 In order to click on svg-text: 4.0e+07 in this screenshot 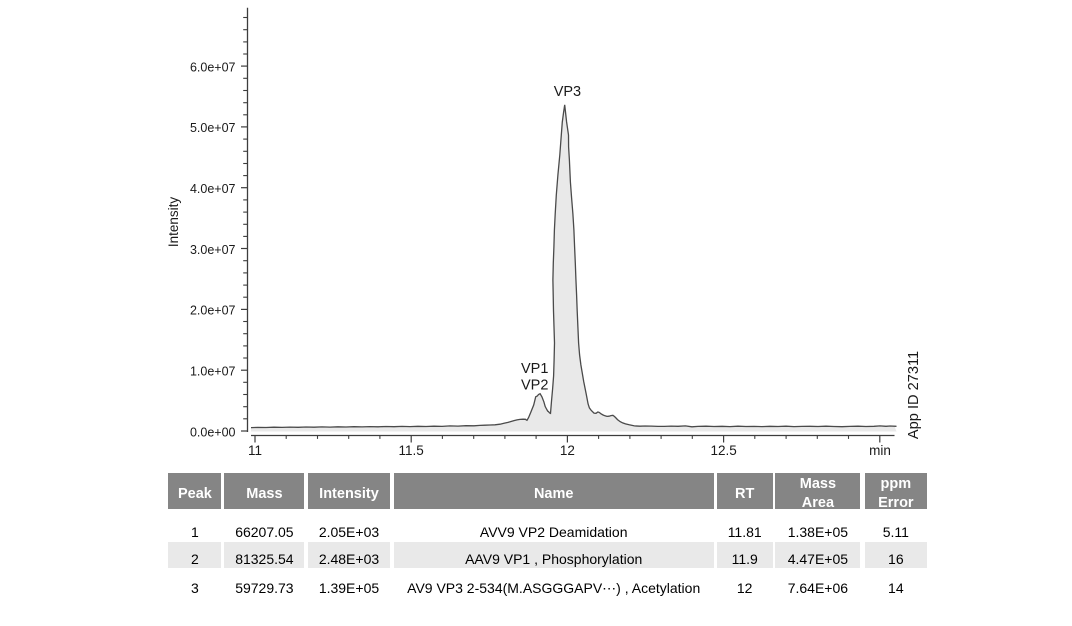, I will do `click(213, 189)`.